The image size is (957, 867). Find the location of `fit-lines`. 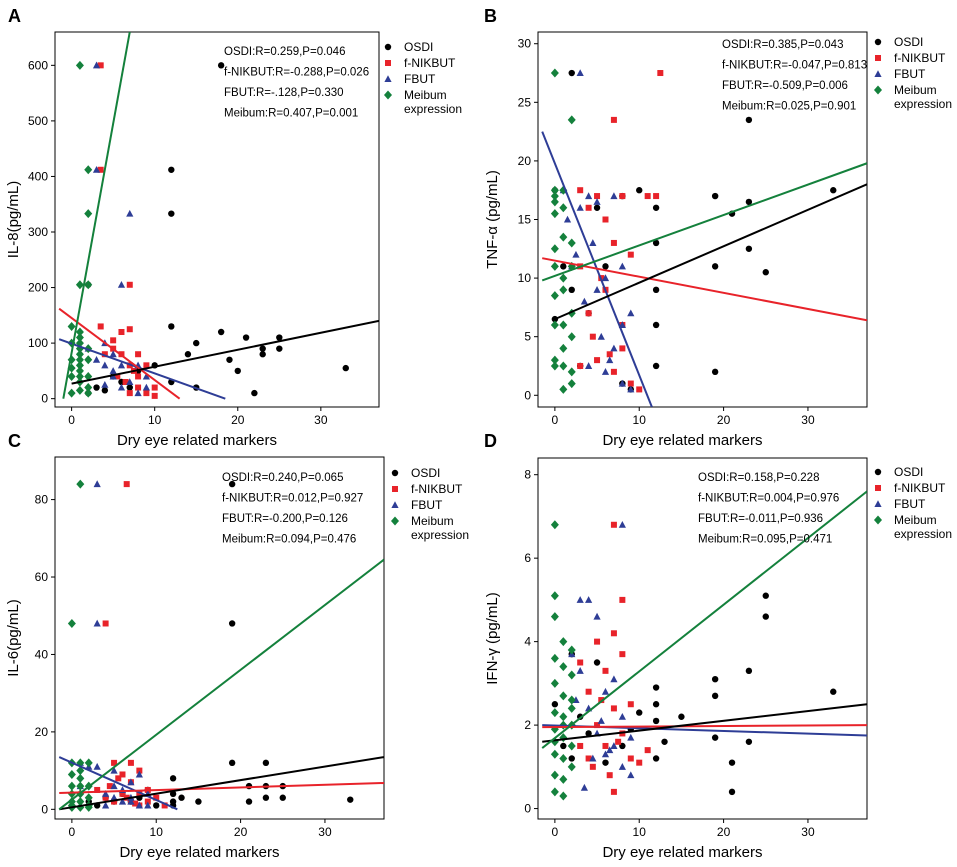

fit-lines is located at coordinates (704, 269).